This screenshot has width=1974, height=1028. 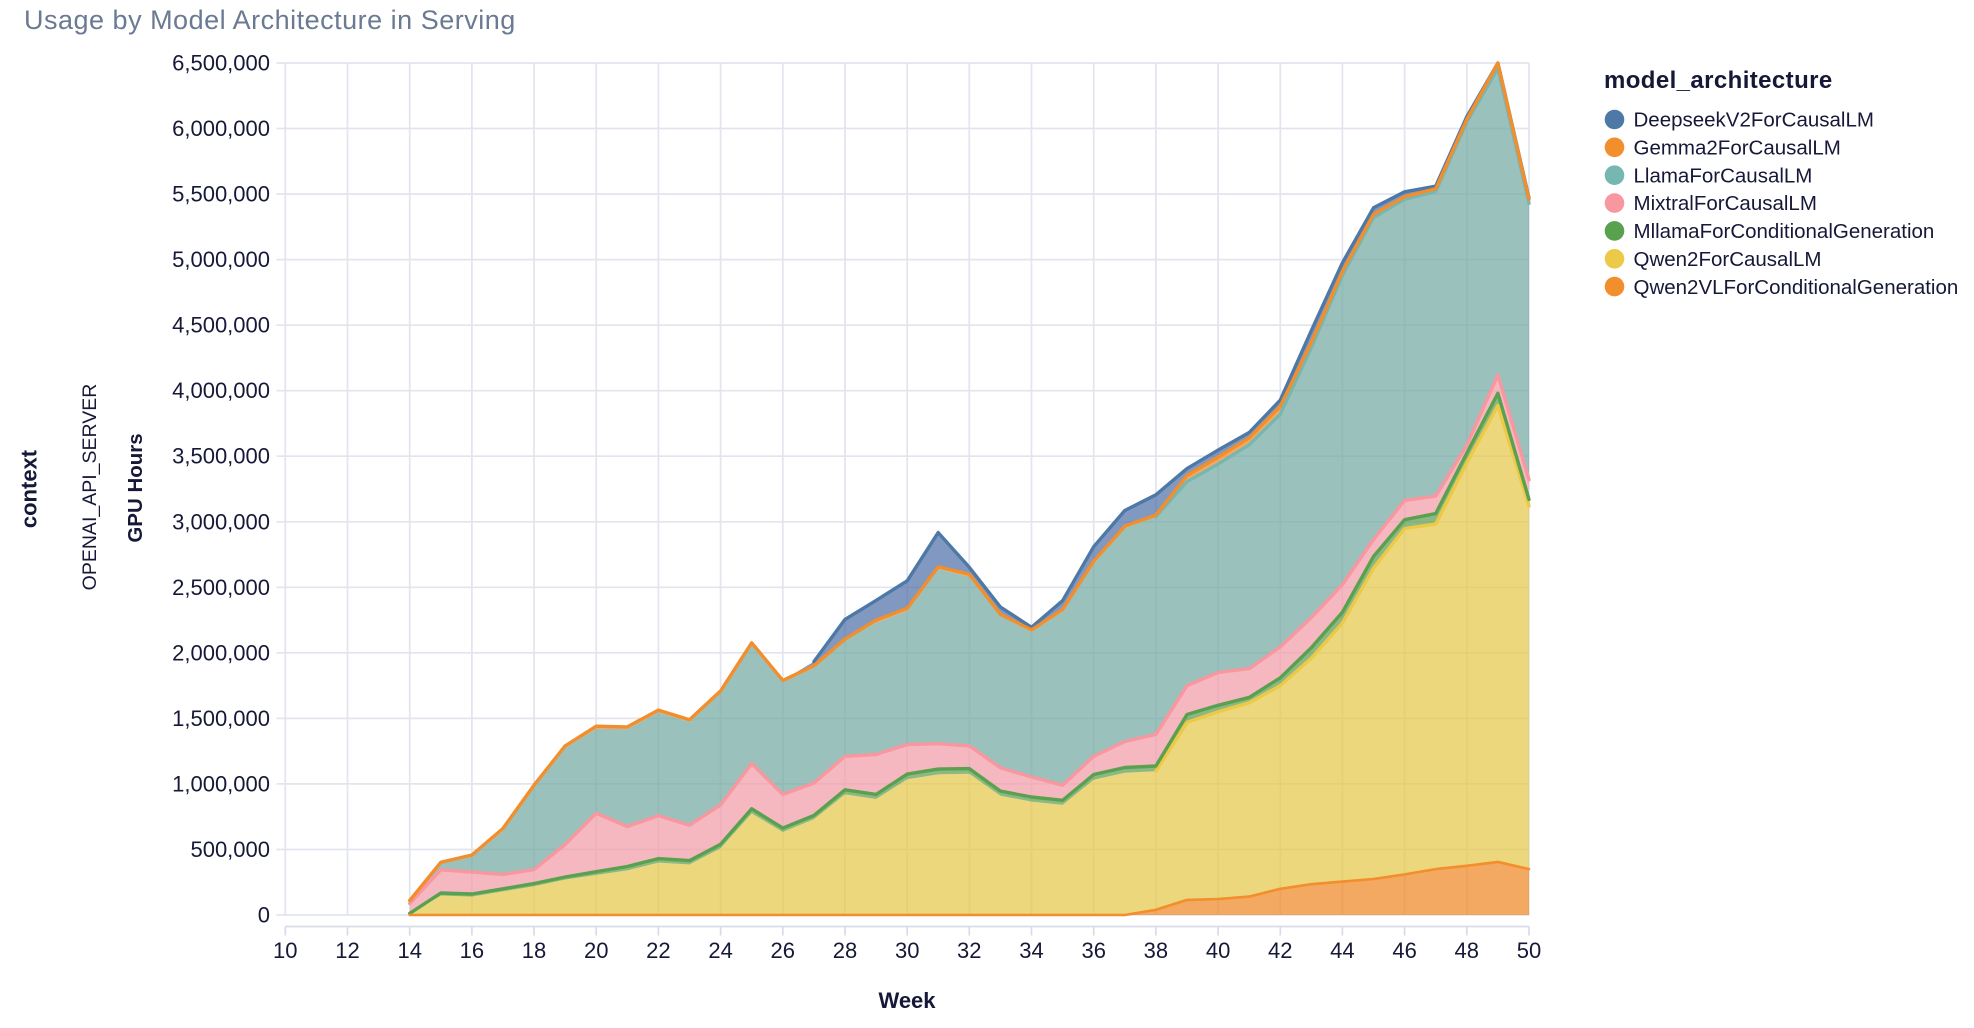 What do you see at coordinates (221, 521) in the screenshot?
I see `svg-text: 3,000,000` at bounding box center [221, 521].